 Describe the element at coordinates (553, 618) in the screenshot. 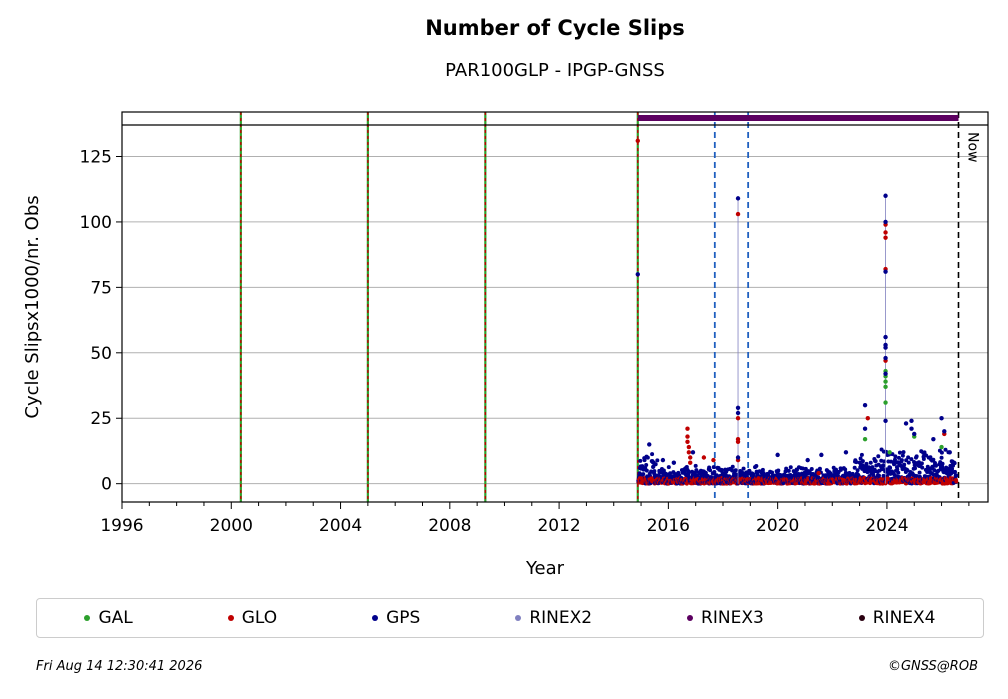

I see `legend-item-rinex2: RINEX2` at that location.